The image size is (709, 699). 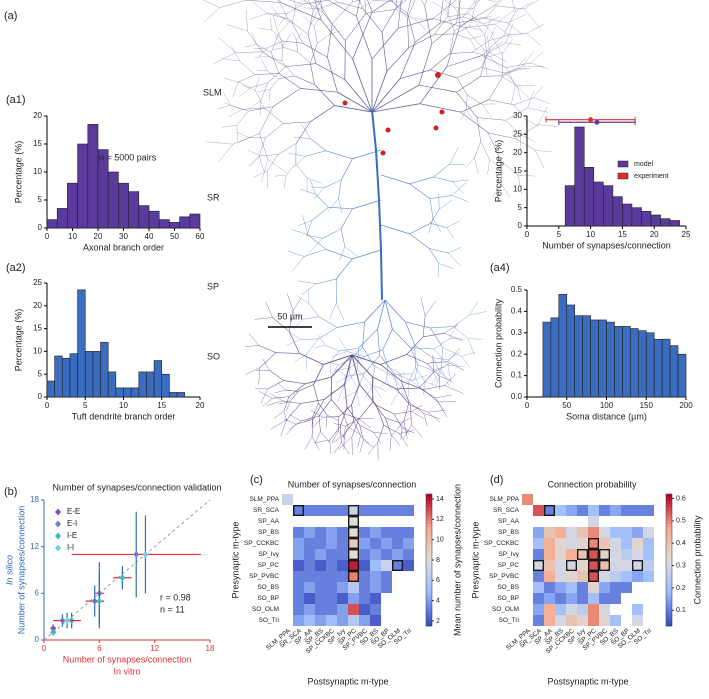 What do you see at coordinates (681, 565) in the screenshot?
I see `colorbar-tick-label: 0.3` at bounding box center [681, 565].